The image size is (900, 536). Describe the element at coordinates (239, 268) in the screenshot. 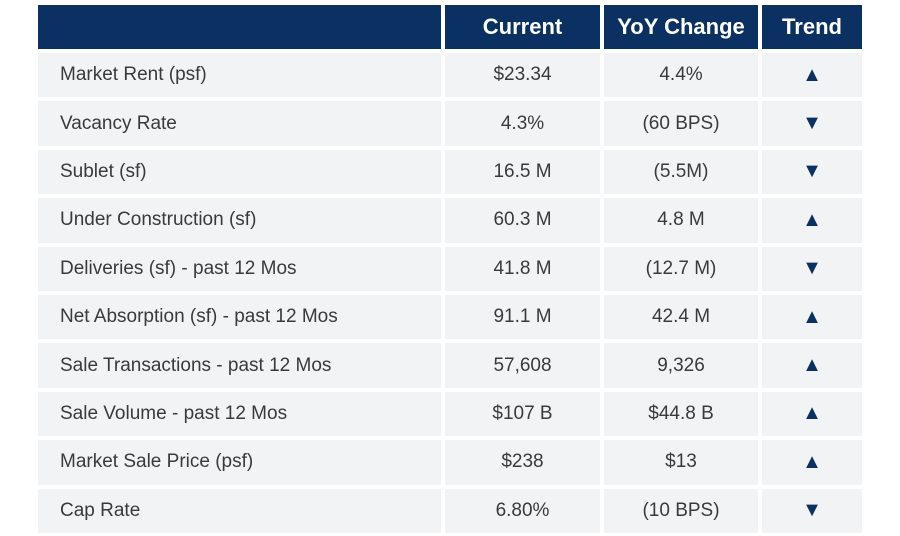

I see `row-label: Deliveries (sf) - past 12 Mos` at that location.